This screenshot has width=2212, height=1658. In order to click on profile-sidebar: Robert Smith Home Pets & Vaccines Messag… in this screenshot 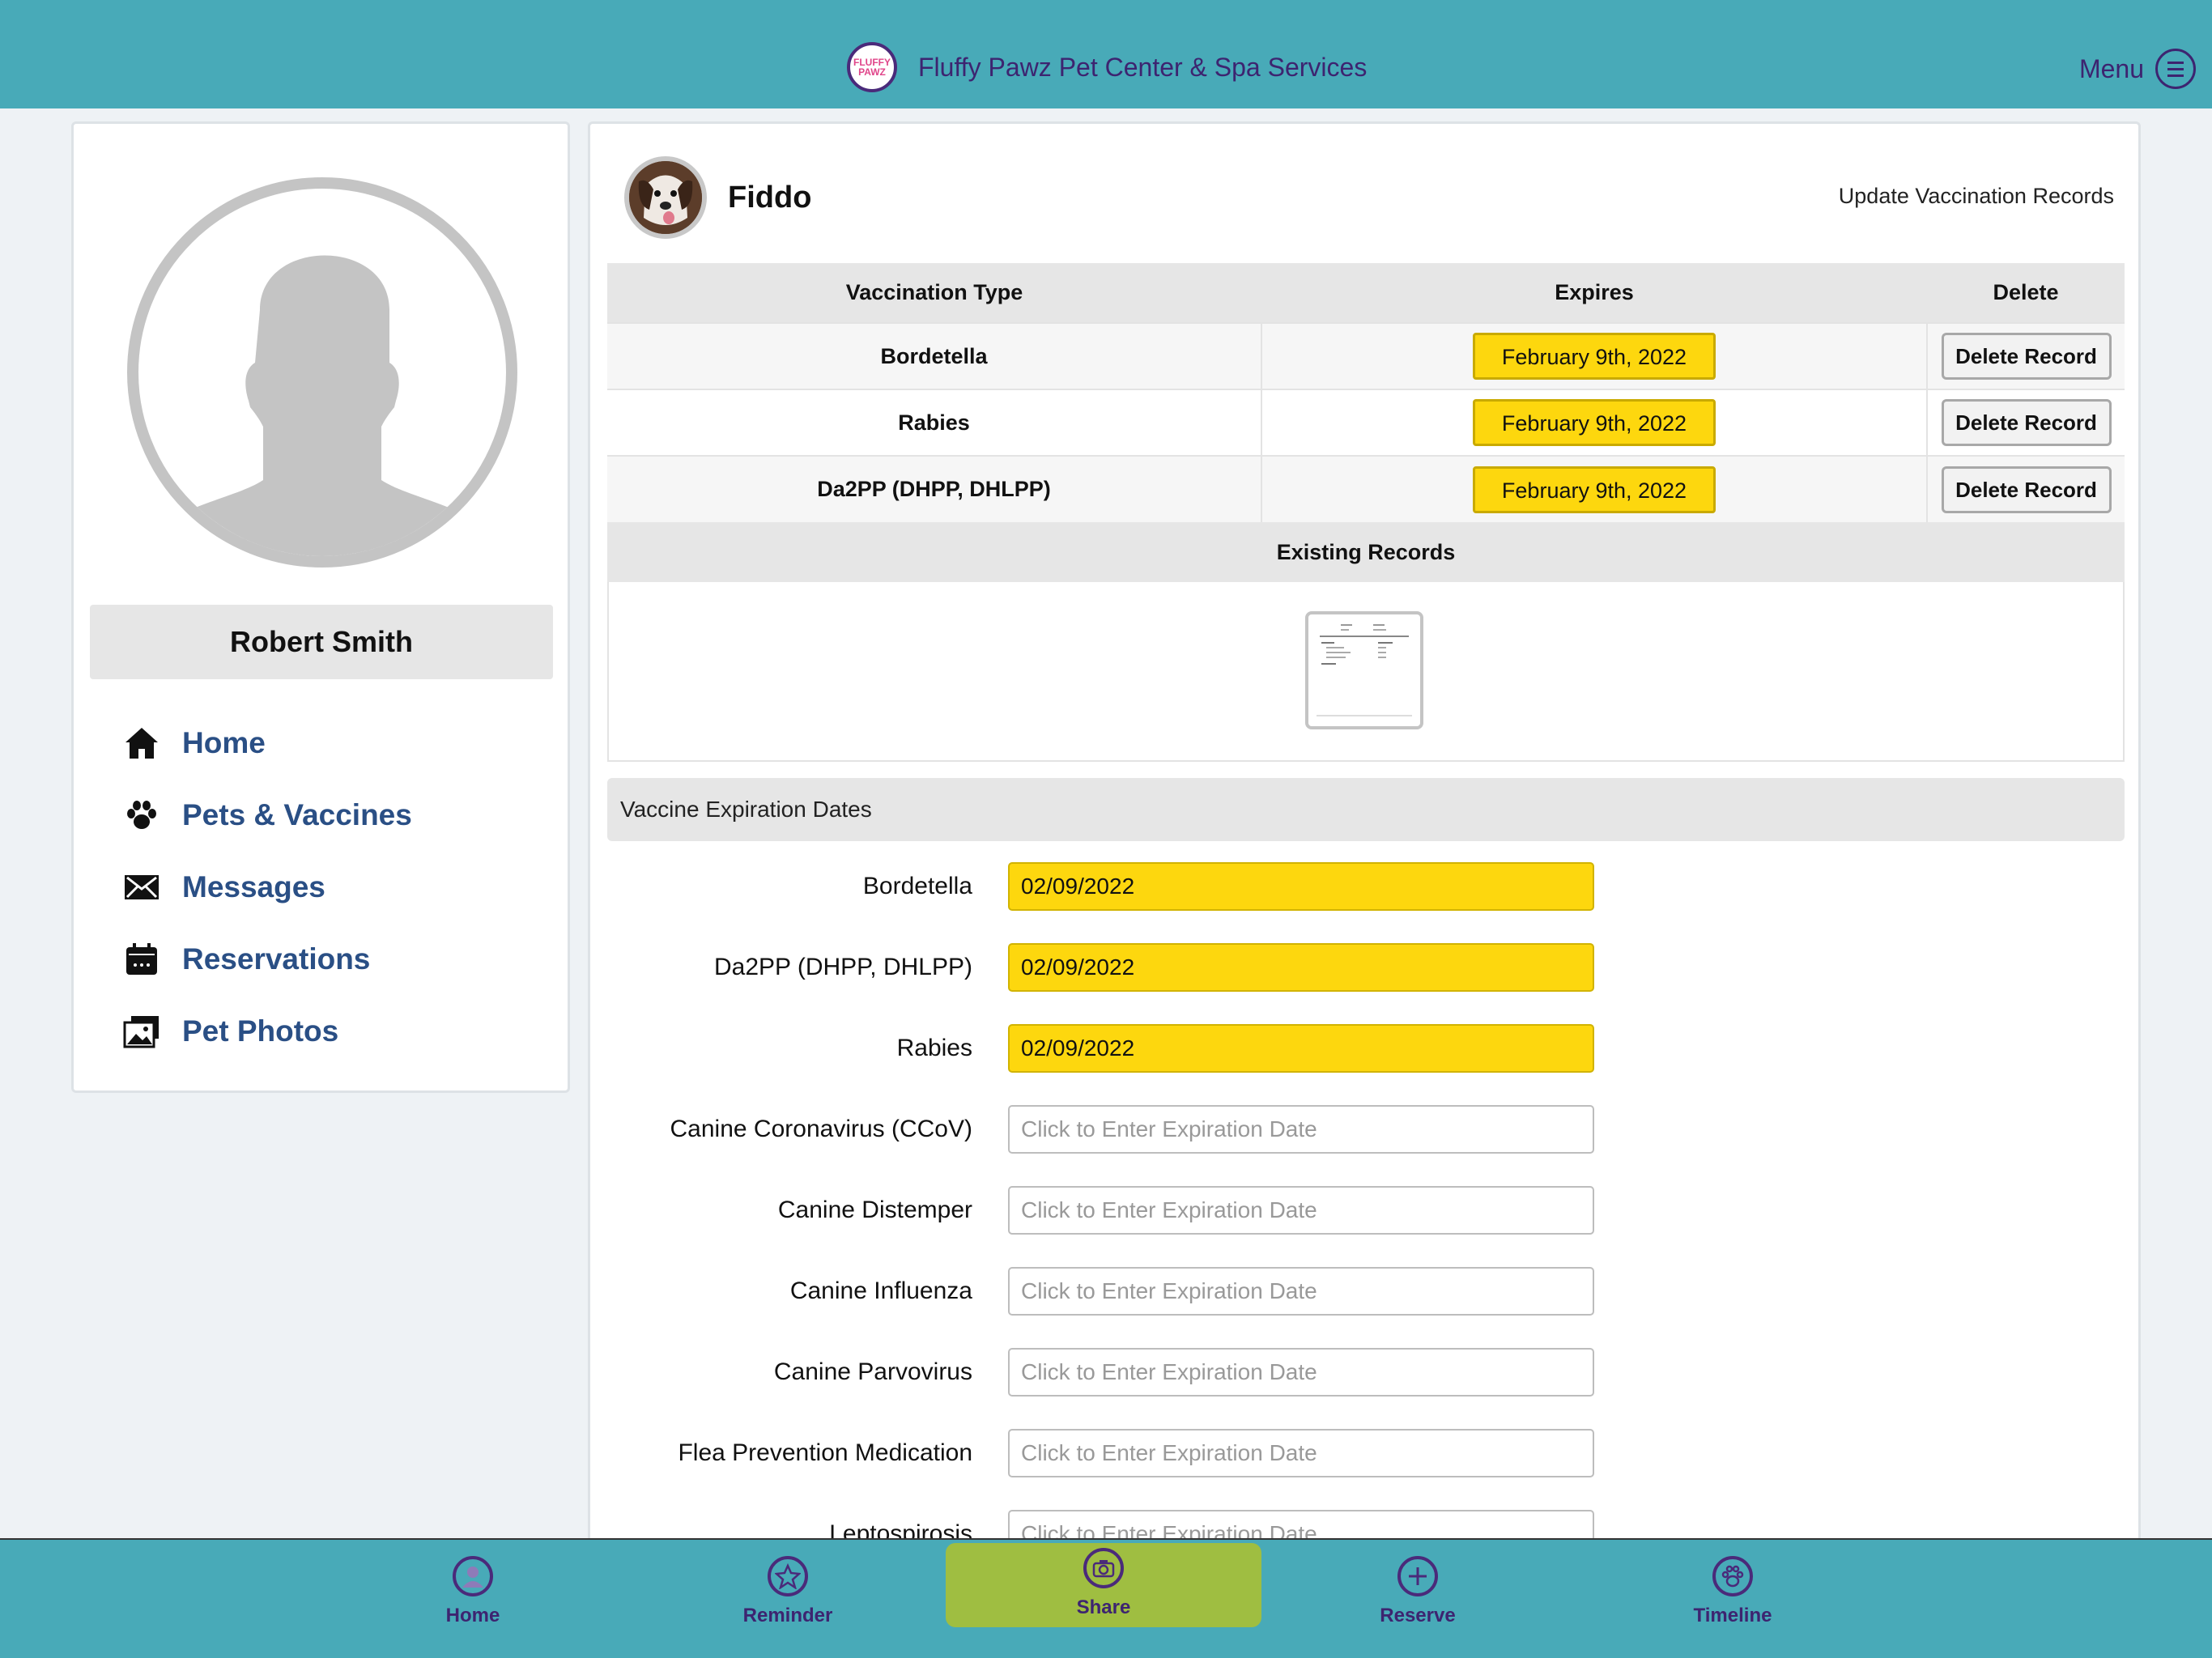, I will do `click(320, 607)`.